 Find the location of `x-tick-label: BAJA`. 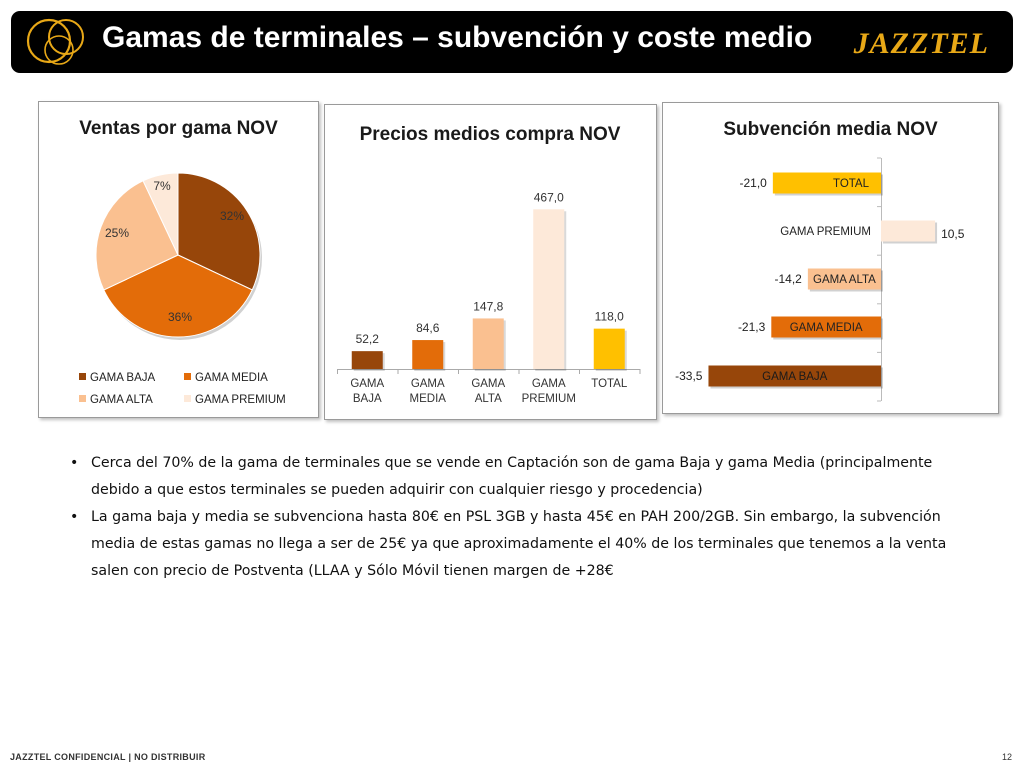

x-tick-label: BAJA is located at coordinates (367, 399).